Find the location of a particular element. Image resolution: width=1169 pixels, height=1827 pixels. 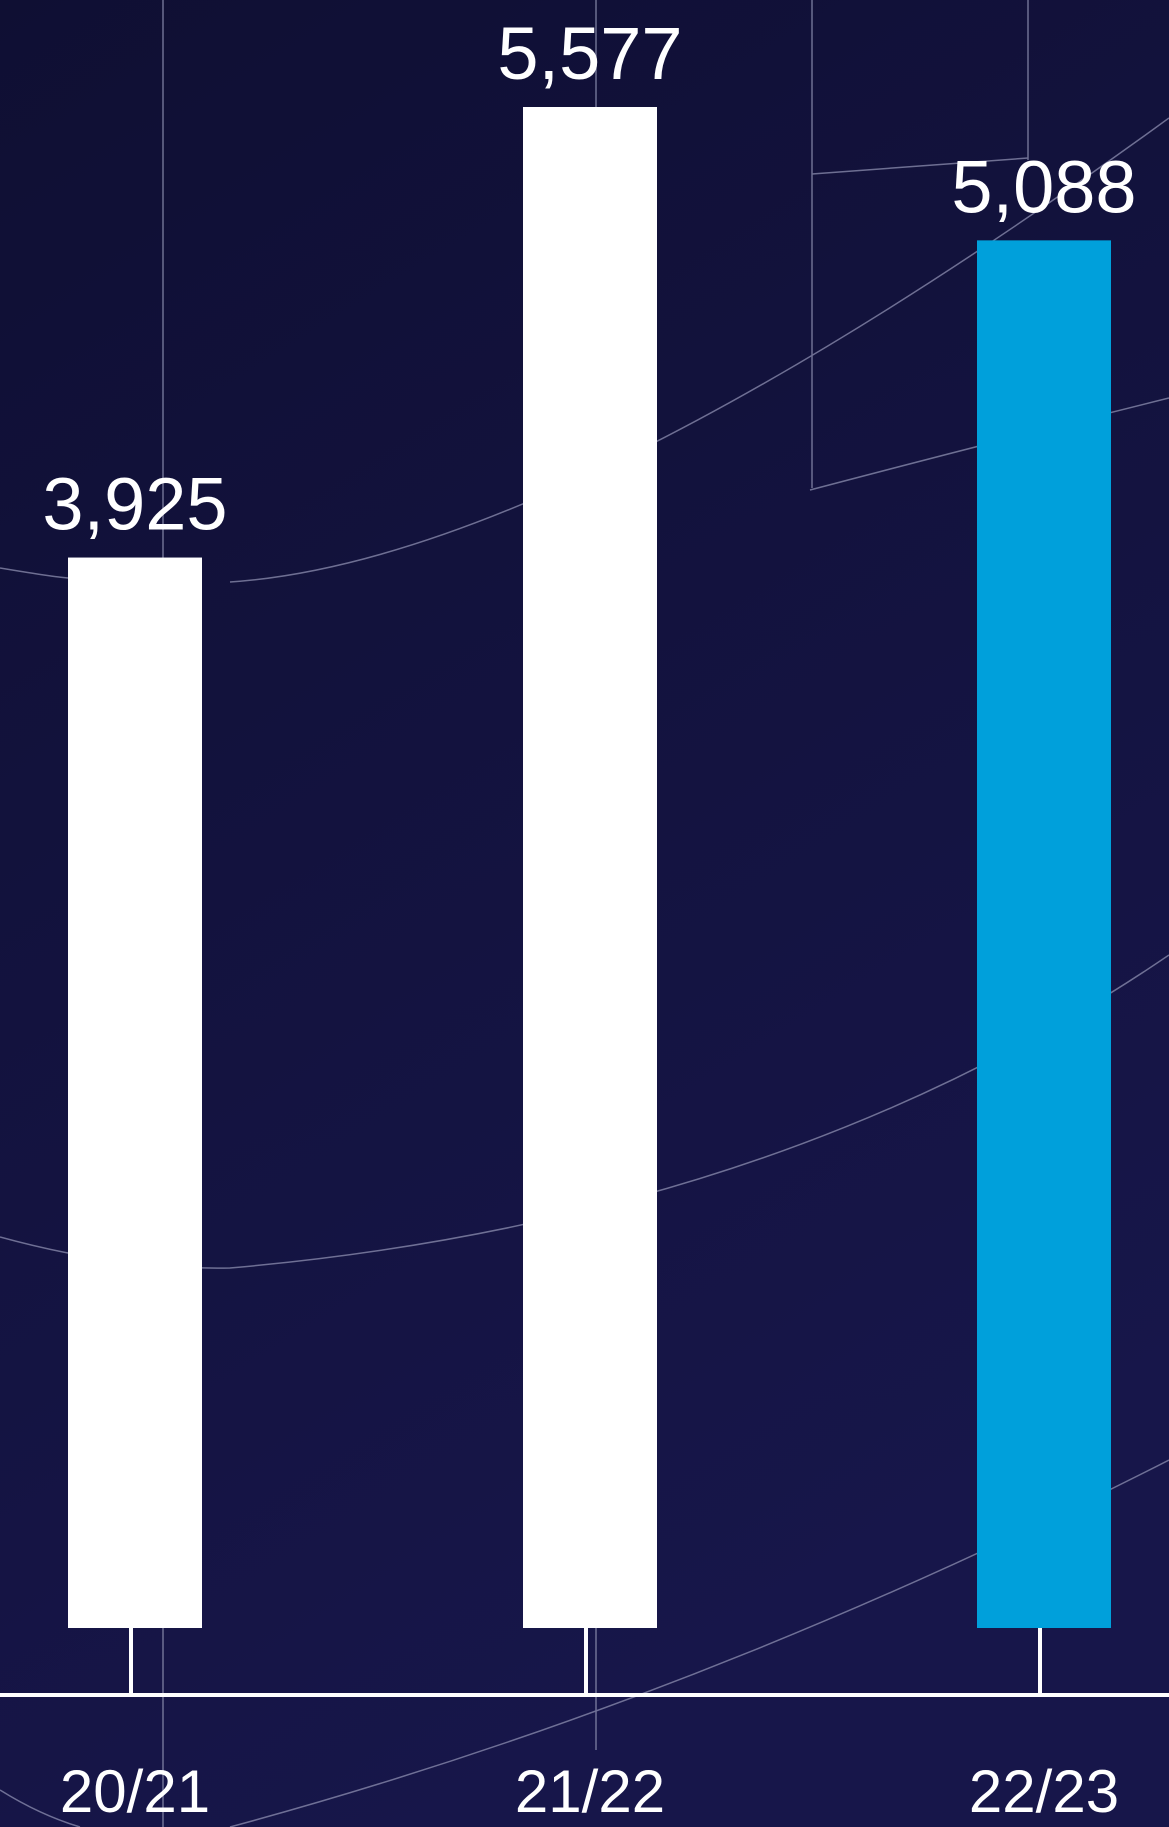

category-label: 20/21 is located at coordinates (135, 1791).